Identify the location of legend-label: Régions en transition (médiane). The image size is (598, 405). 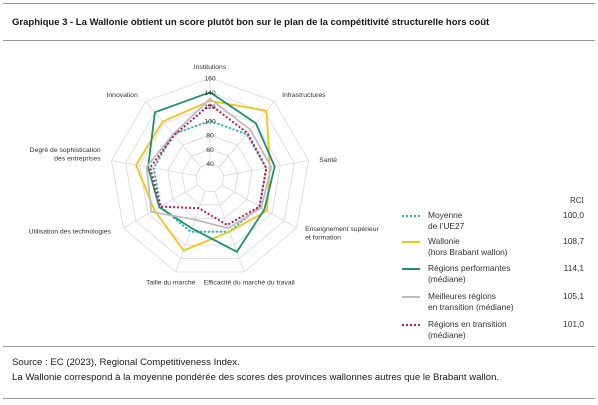
(467, 329).